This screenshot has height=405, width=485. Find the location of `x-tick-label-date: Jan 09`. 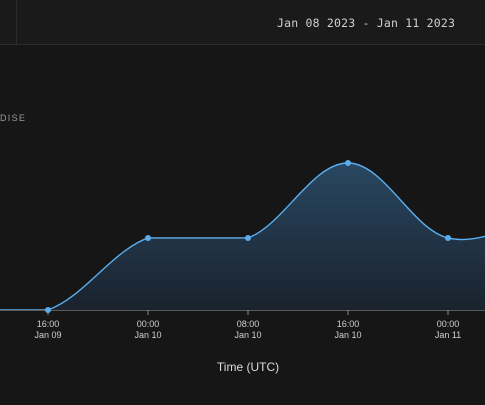

x-tick-label-date: Jan 09 is located at coordinates (47, 335).